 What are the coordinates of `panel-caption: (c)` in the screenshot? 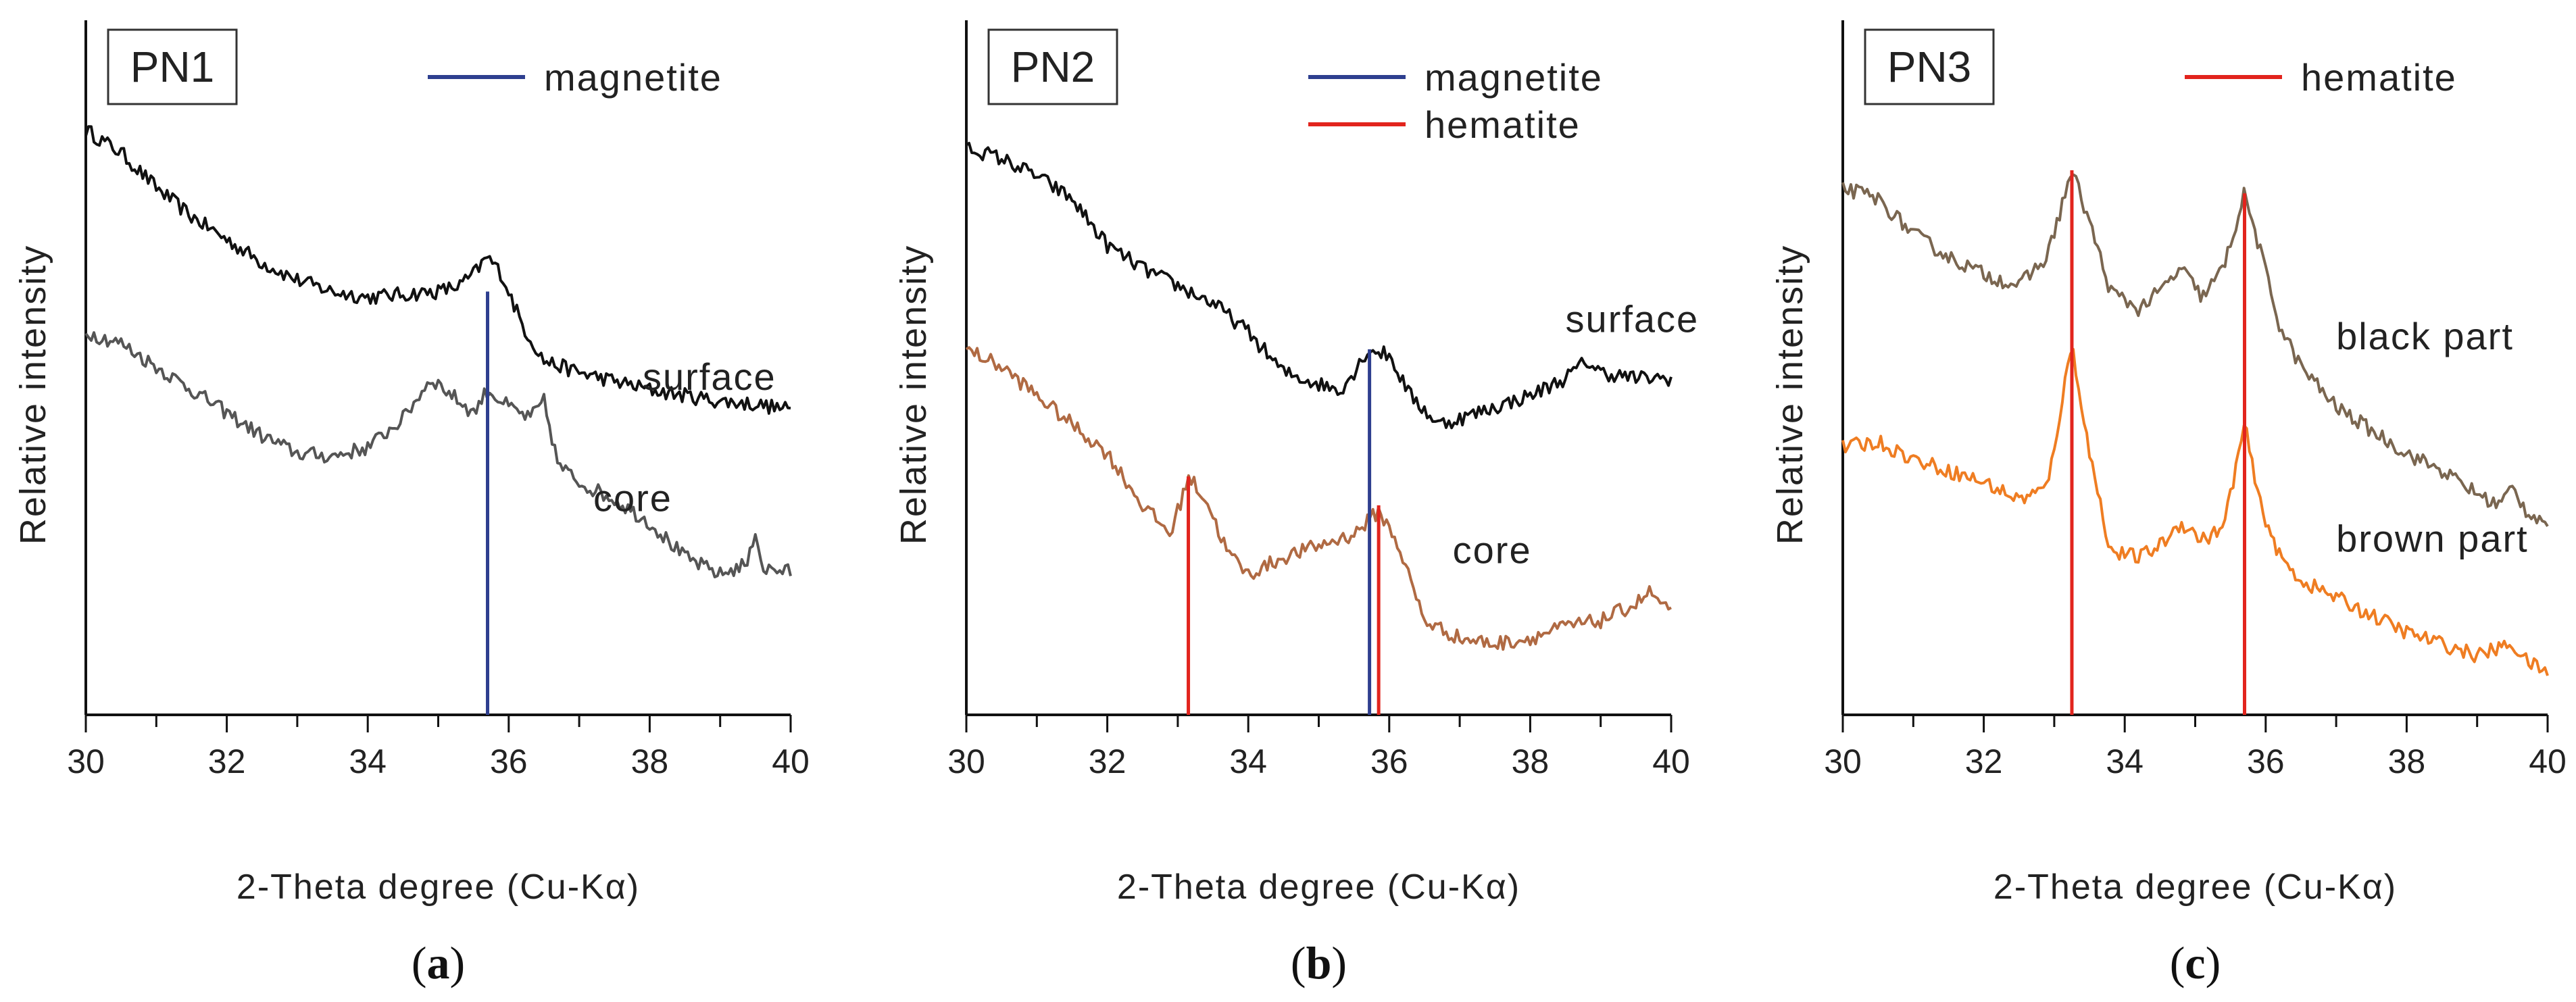 It's located at (2196, 962).